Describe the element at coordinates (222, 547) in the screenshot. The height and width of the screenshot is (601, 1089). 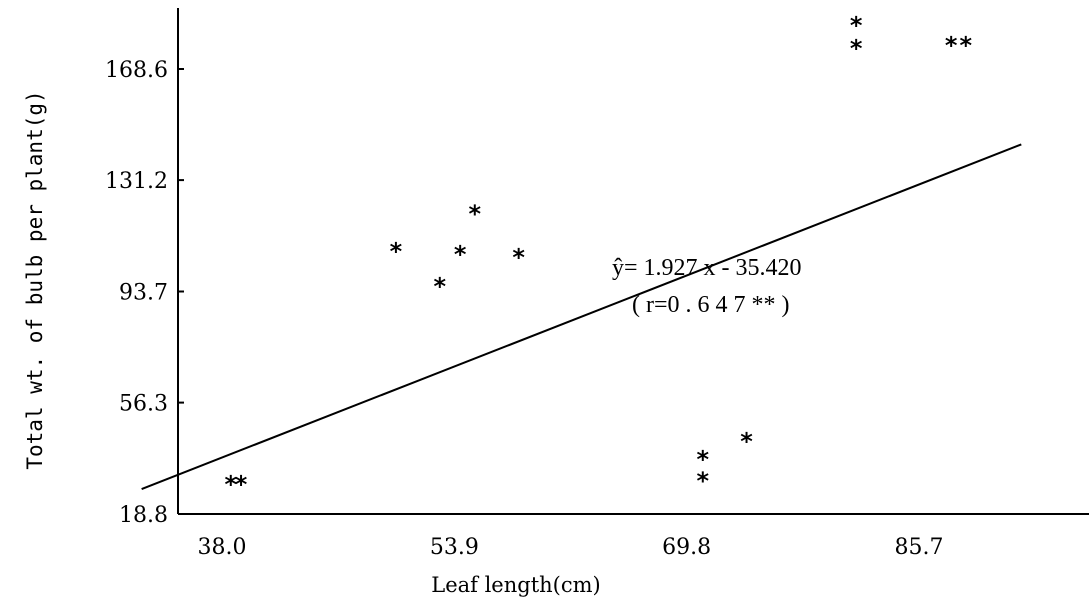
I see `x-tick-label: 38.0` at that location.